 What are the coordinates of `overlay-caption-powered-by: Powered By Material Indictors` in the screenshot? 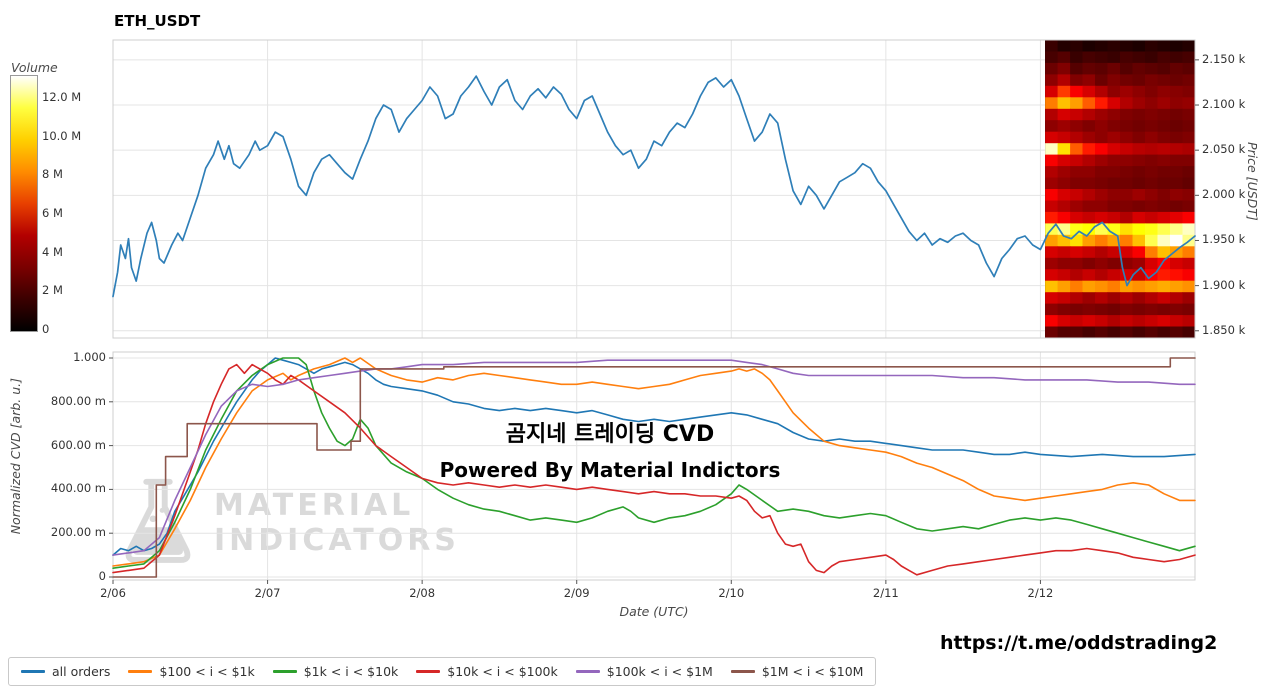 It's located at (610, 470).